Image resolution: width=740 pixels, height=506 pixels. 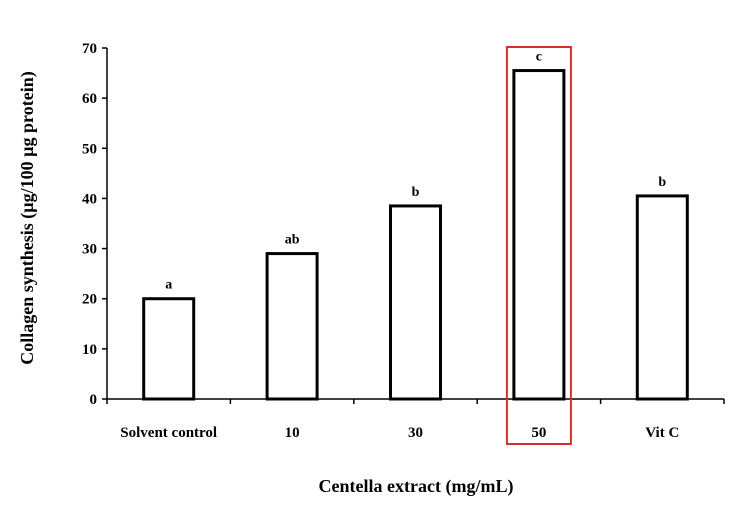 I want to click on x-tick-label: Solvent control, so click(x=168, y=433).